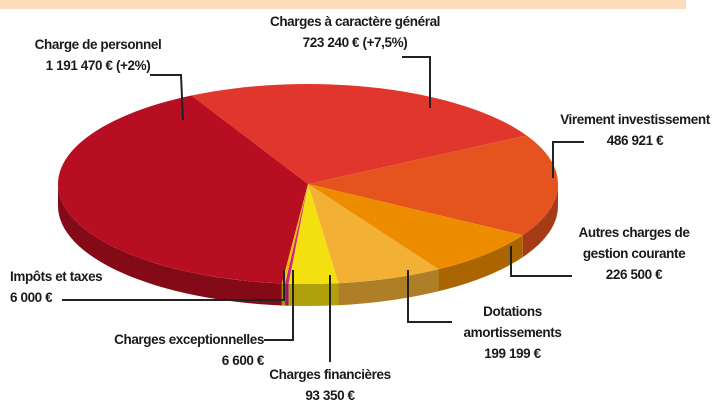 The width and height of the screenshot is (715, 403). I want to click on top-strip, so click(343, 4).